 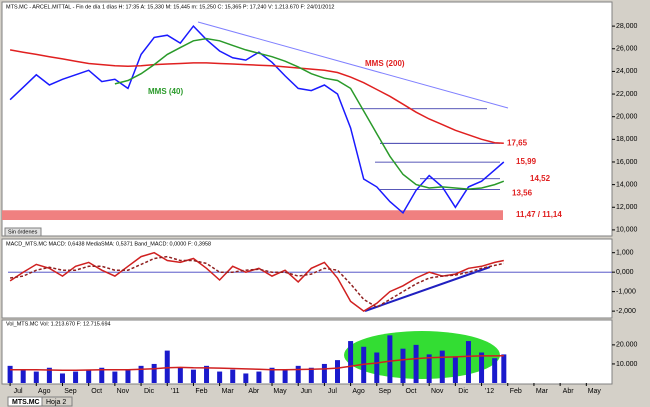 I want to click on y-tick-label: 18,000, so click(x=627, y=139).